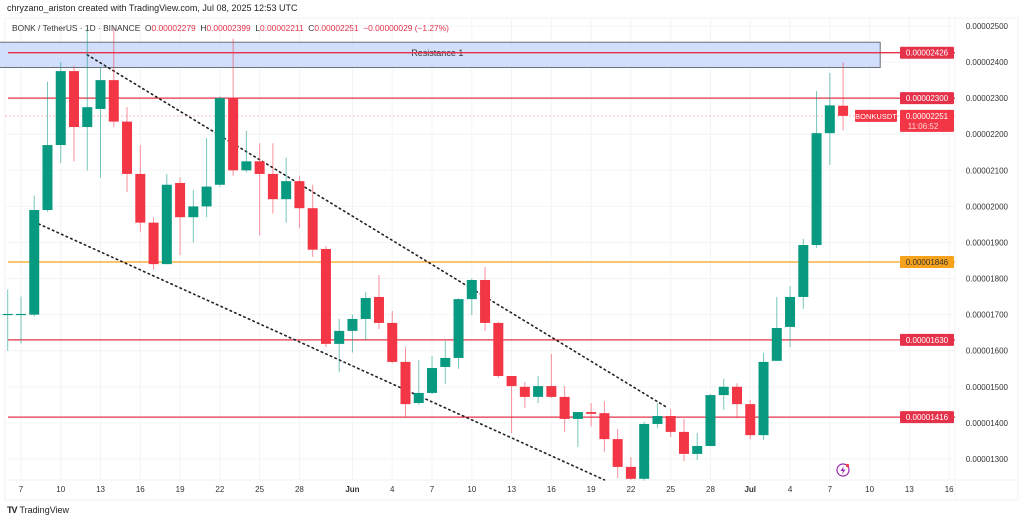 Image resolution: width=1024 pixels, height=522 pixels. Describe the element at coordinates (76, 28) in the screenshot. I see `symbol-label: BONK / TetherUS · 1D · BINANCE` at that location.